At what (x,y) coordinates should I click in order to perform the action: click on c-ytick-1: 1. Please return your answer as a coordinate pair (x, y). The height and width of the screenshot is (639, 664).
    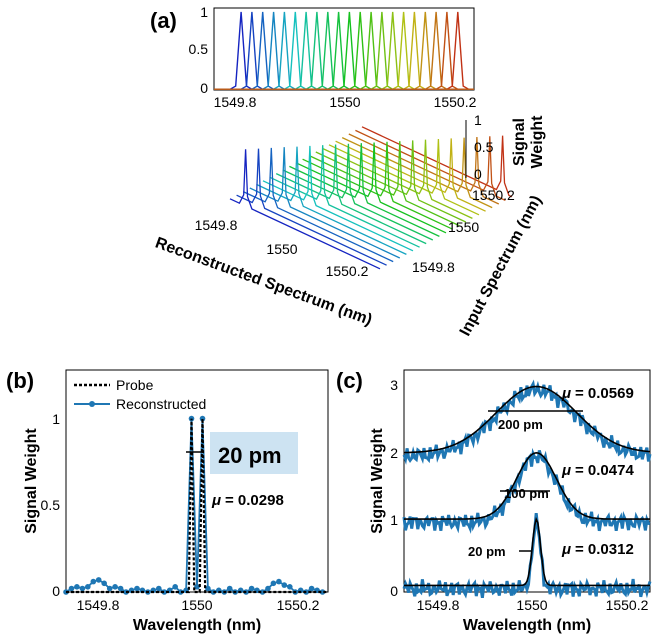
    Looking at the image, I should click on (394, 520).